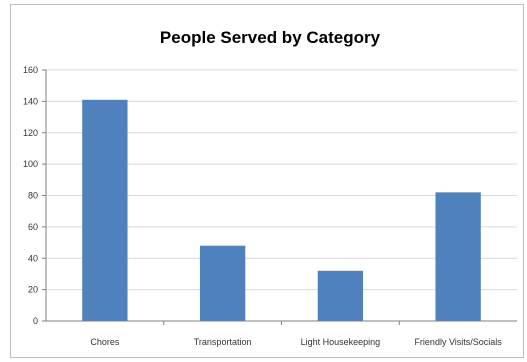 The width and height of the screenshot is (527, 362). What do you see at coordinates (340, 295) in the screenshot?
I see `bar-light-housekeeping` at bounding box center [340, 295].